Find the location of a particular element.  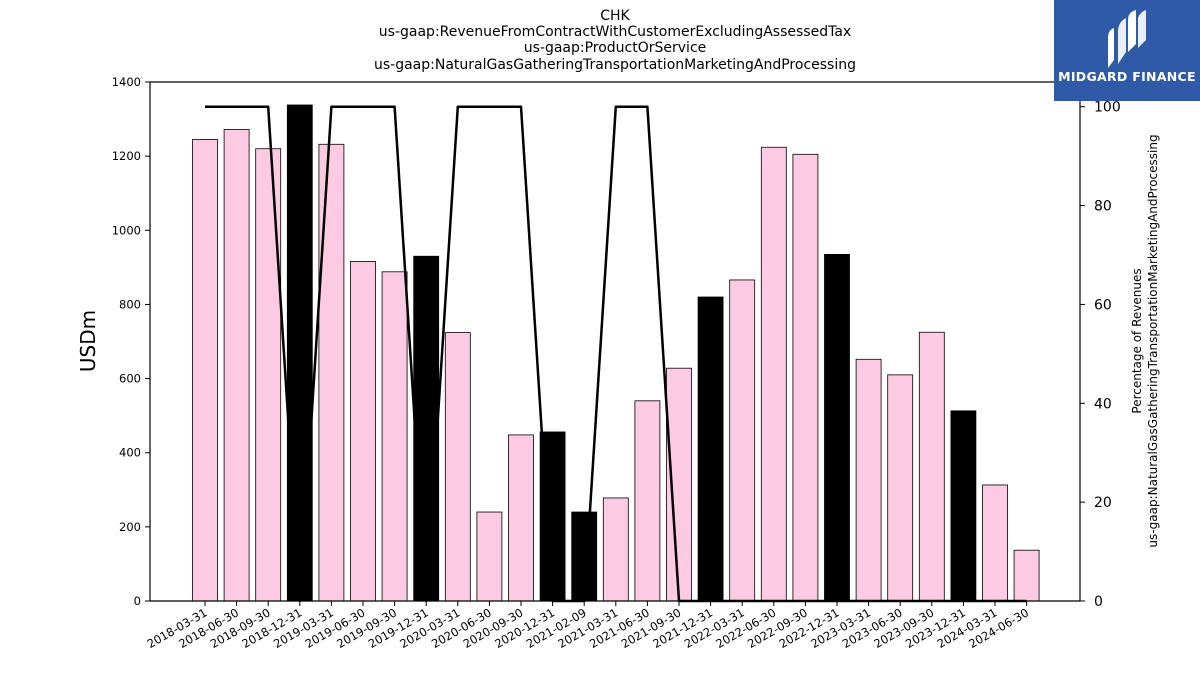

y-tick-label: 0 is located at coordinates (137, 601).